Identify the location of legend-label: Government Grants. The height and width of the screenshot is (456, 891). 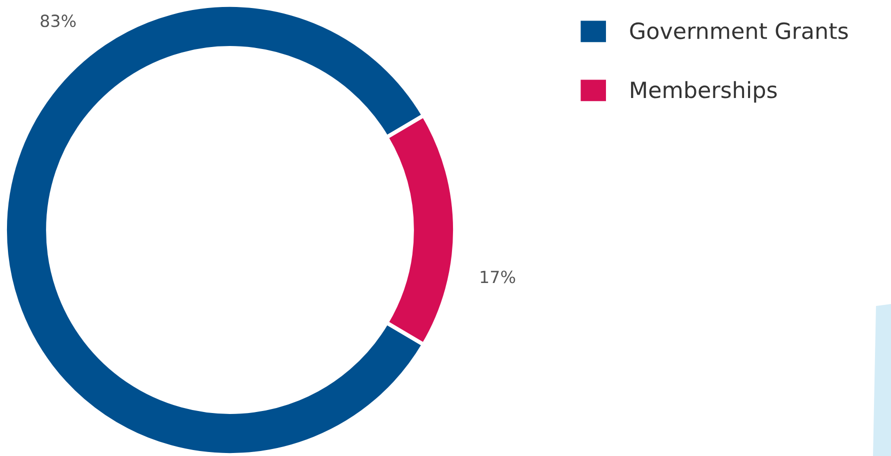
(739, 31).